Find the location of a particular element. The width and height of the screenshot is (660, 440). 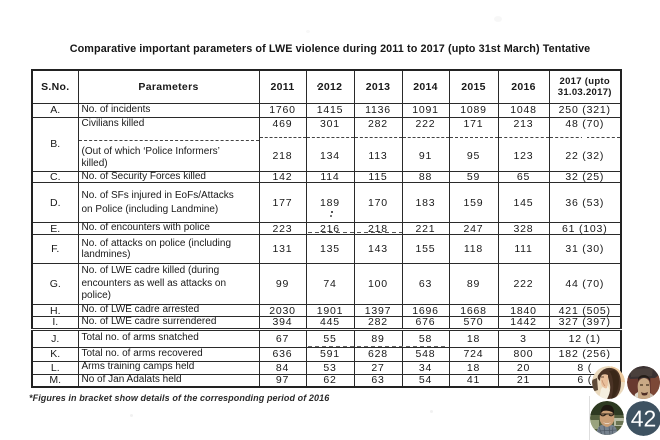

svg-text: 42 is located at coordinates (643, 418).